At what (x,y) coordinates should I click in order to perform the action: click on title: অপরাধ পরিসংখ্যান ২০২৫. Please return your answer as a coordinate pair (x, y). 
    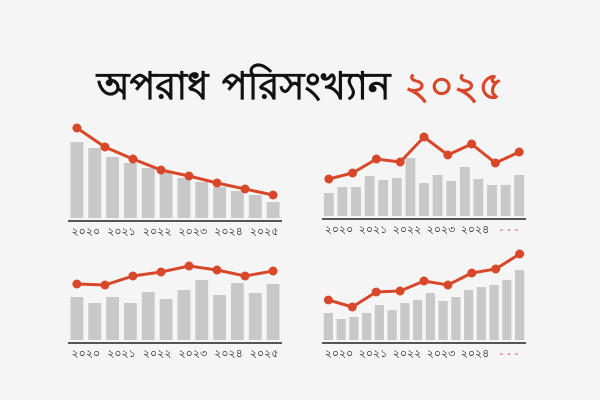
    Looking at the image, I should click on (299, 85).